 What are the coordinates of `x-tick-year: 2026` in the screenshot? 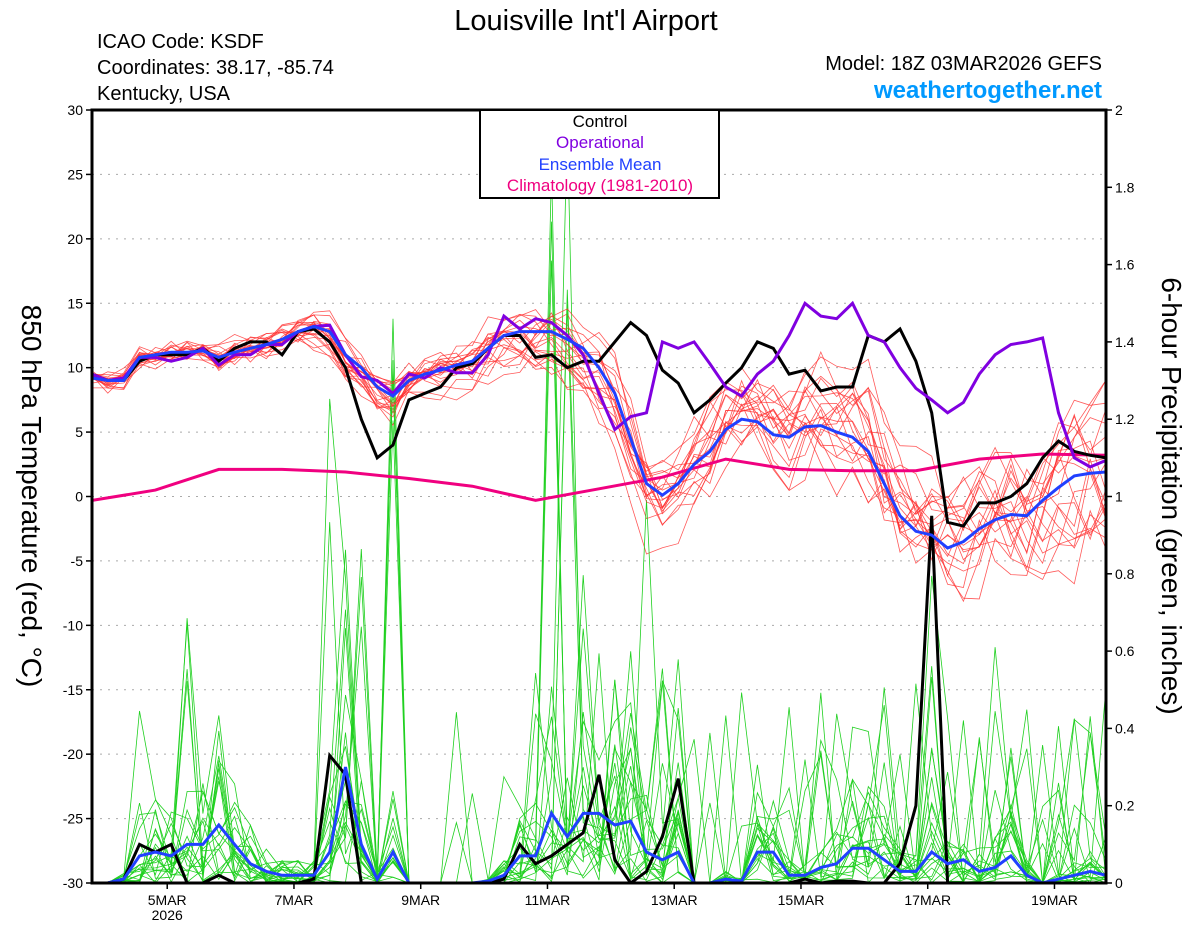 It's located at (167, 915).